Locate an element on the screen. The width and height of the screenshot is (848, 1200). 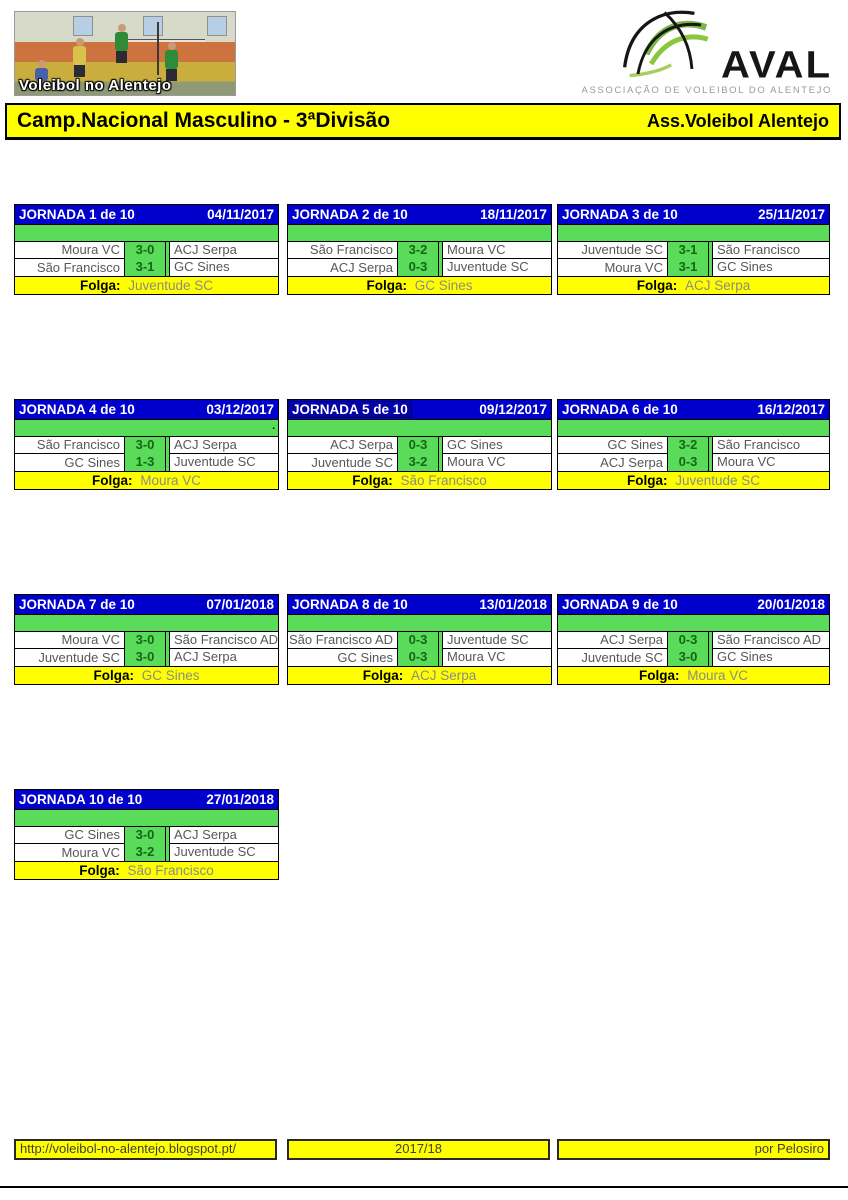
jornada-header: JORNADA 4 de 10 03/12/2017 is located at coordinates (146, 410).